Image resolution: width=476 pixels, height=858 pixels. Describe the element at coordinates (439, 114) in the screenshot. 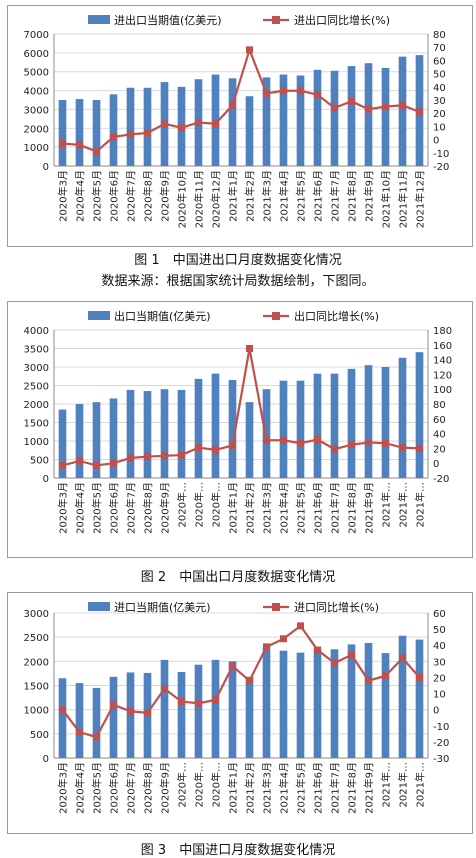

I see `right-tick-label: 20` at that location.